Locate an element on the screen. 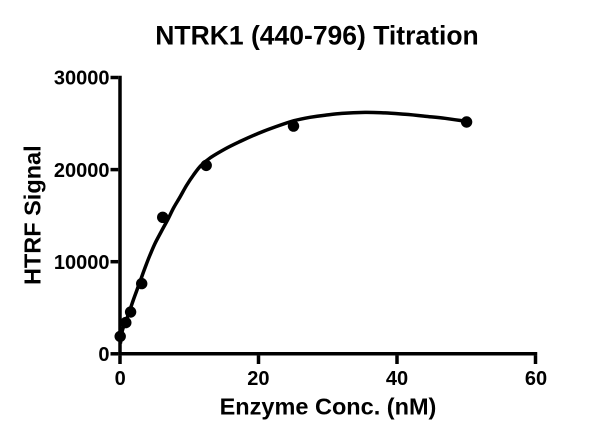 The image size is (600, 440). svg-text: 40 is located at coordinates (397, 379).